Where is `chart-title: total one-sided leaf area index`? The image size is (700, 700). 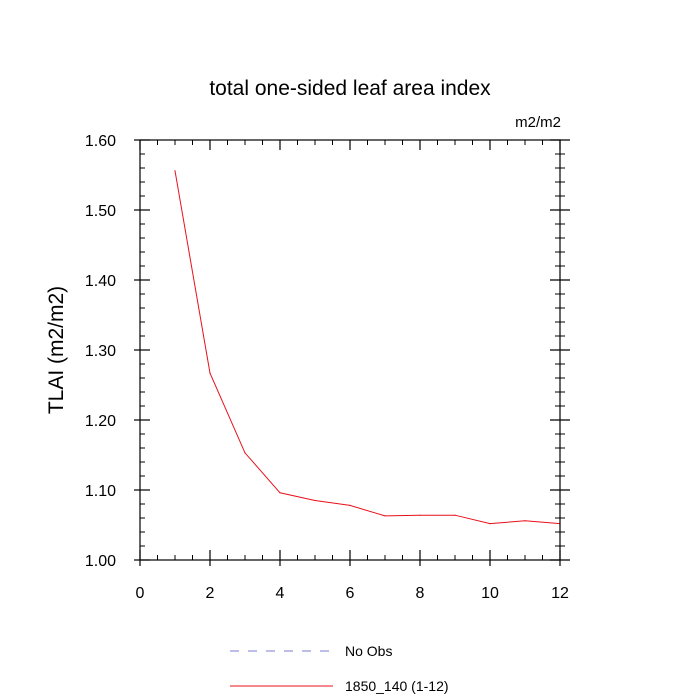 chart-title: total one-sided leaf area index is located at coordinates (350, 88).